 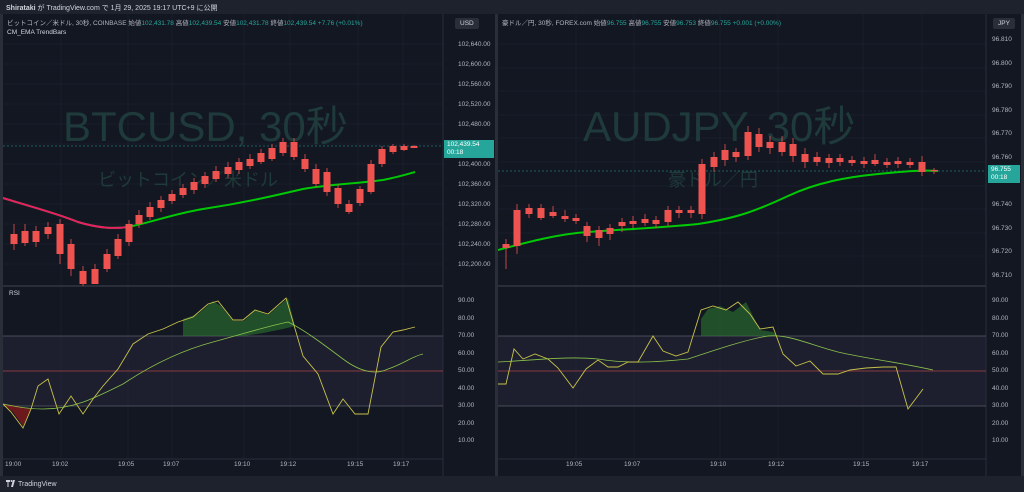 What do you see at coordinates (21, 8) in the screenshot?
I see `author-name: Shirataki` at bounding box center [21, 8].